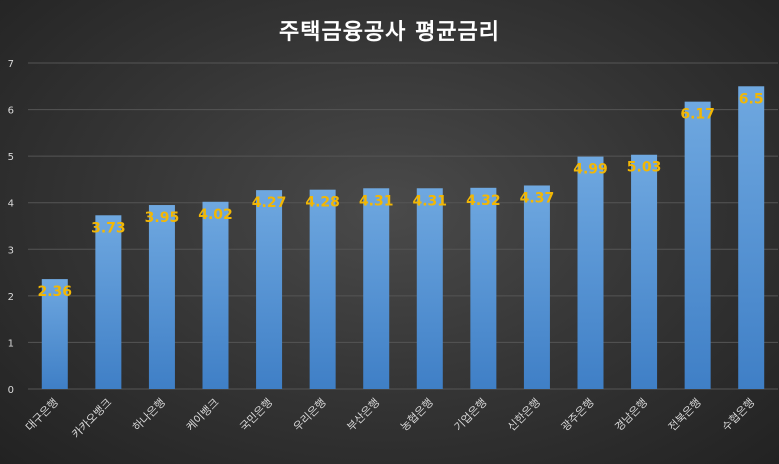 Image resolution: width=779 pixels, height=464 pixels. Describe the element at coordinates (751, 99) in the screenshot. I see `data-label: 6.5` at that location.